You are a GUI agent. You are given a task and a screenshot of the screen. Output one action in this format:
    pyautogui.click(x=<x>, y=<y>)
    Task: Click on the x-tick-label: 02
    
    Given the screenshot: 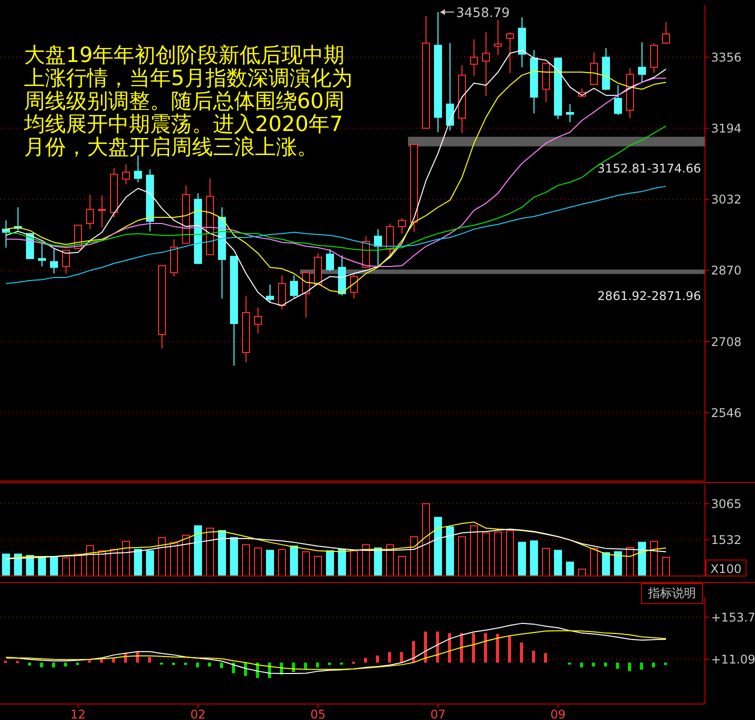 What is the action you would take?
    pyautogui.click(x=198, y=714)
    